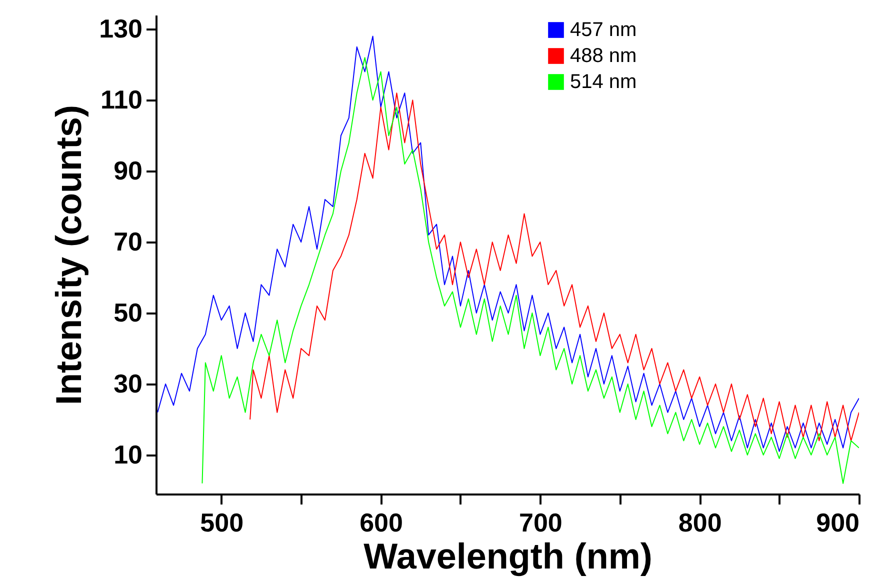  Describe the element at coordinates (128, 454) in the screenshot. I see `y-tick-label: 10` at that location.